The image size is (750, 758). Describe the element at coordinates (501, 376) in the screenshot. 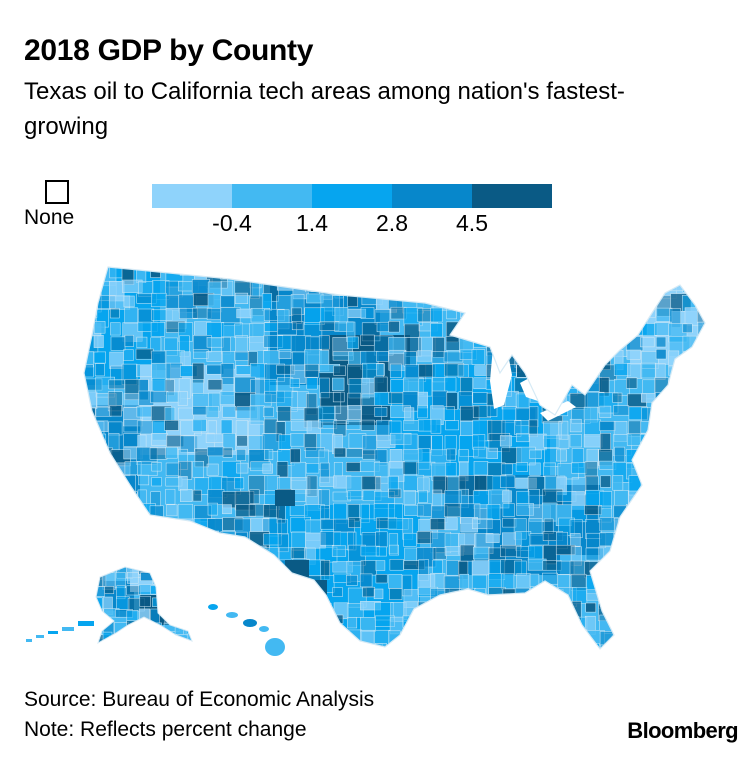

I see `lake-michigan` at that location.